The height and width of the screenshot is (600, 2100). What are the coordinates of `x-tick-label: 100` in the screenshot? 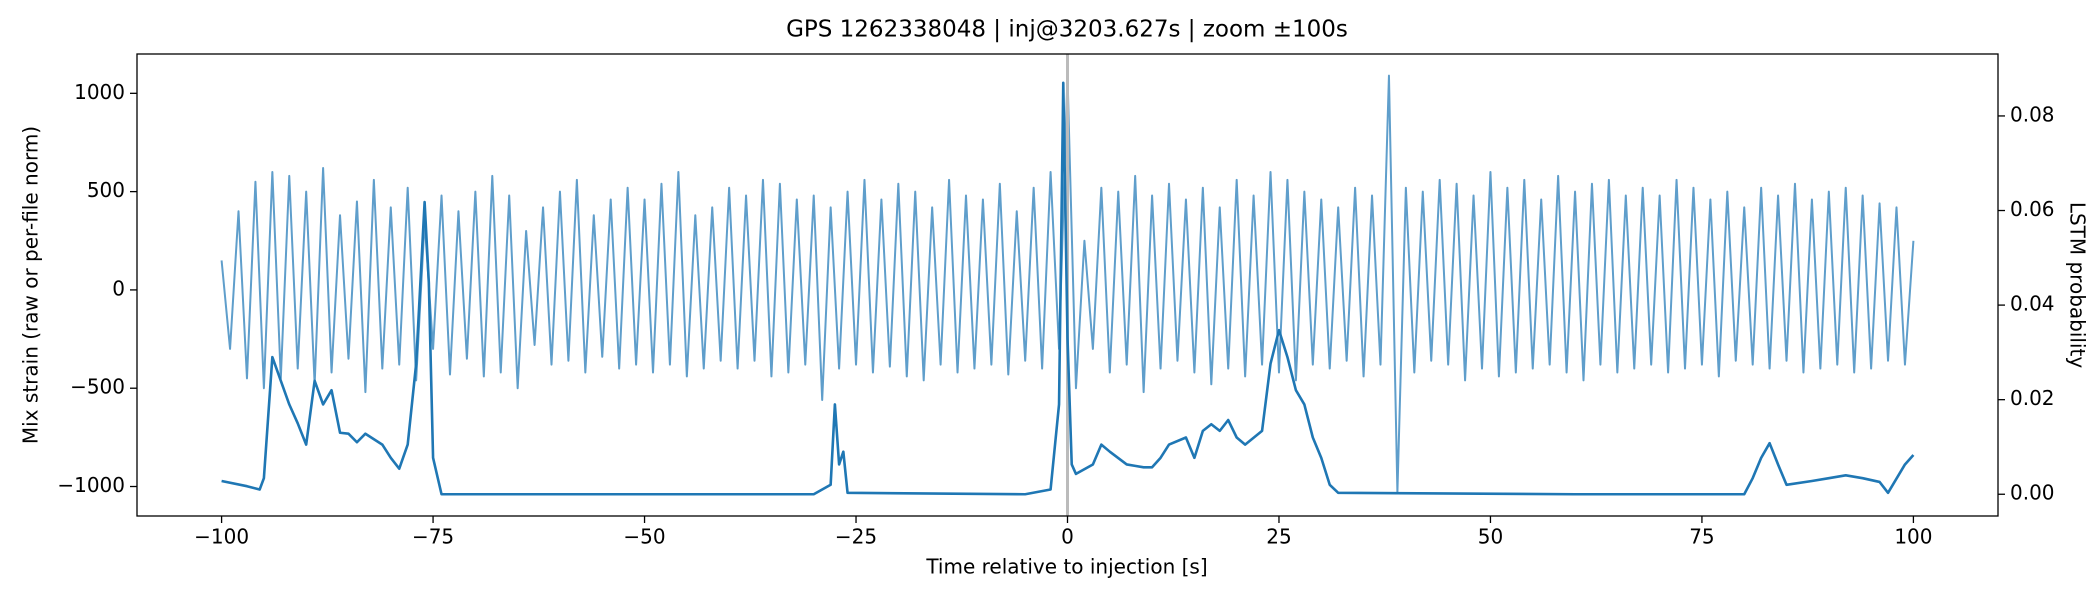 It's located at (1913, 537).